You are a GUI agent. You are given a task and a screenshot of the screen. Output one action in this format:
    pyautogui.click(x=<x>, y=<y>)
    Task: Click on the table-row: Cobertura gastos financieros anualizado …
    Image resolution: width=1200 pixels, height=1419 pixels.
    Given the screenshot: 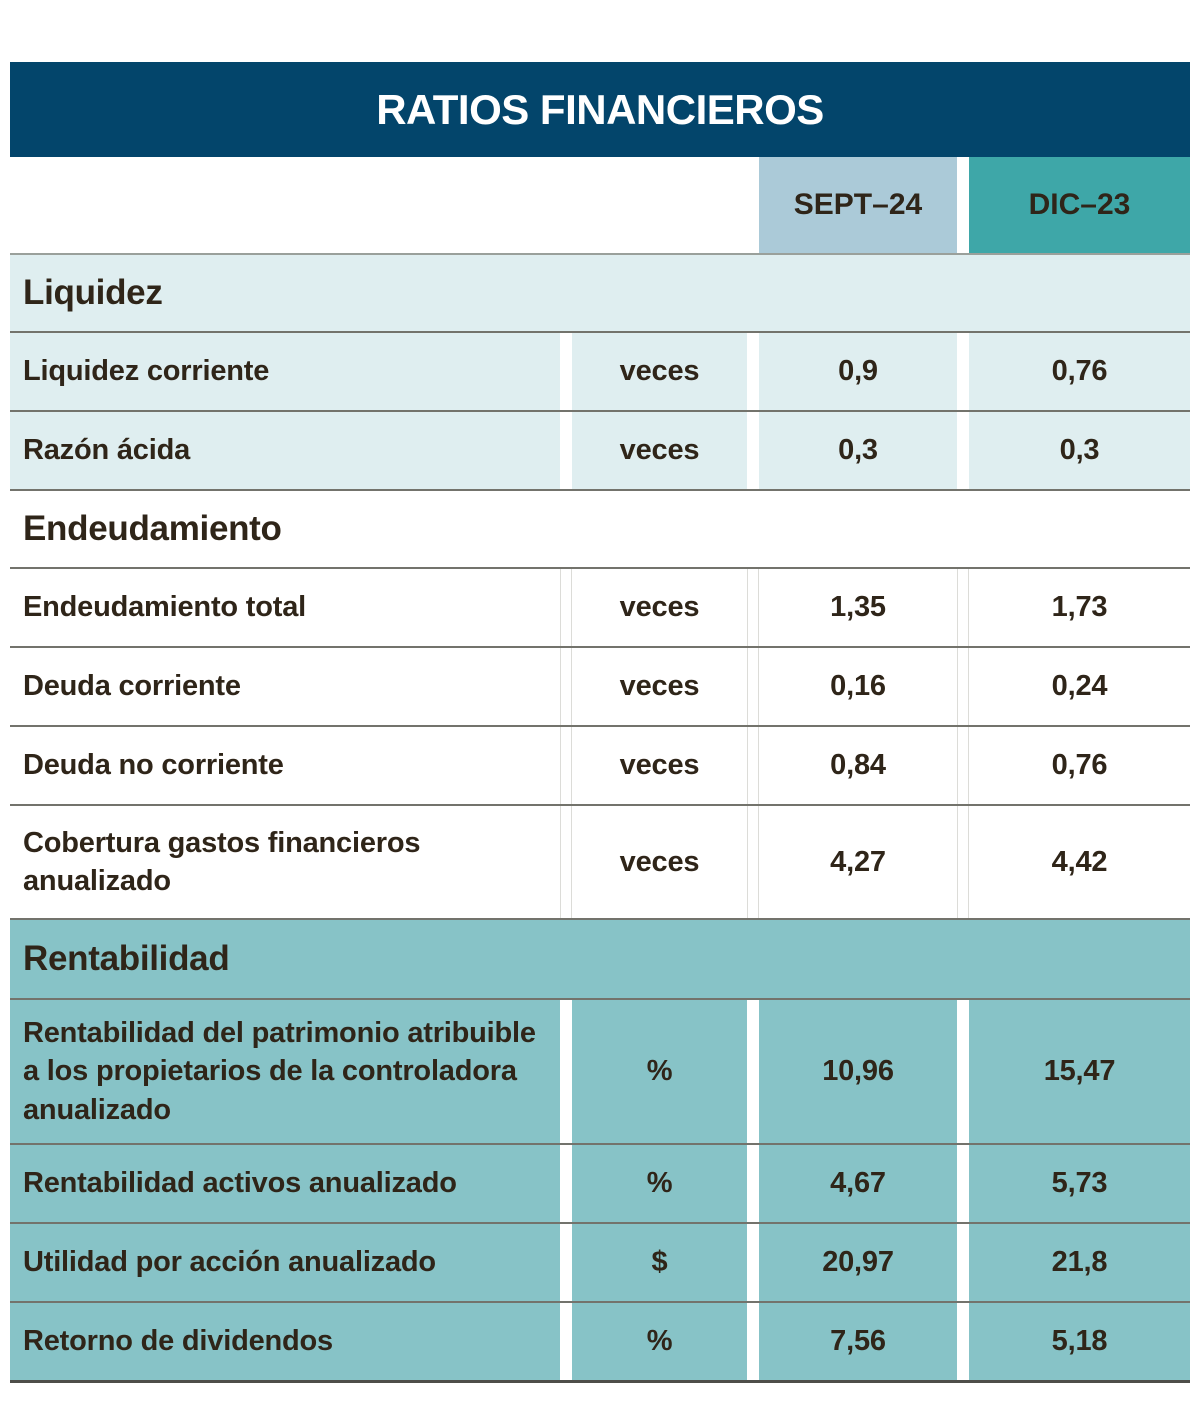 What is the action you would take?
    pyautogui.click(x=600, y=862)
    